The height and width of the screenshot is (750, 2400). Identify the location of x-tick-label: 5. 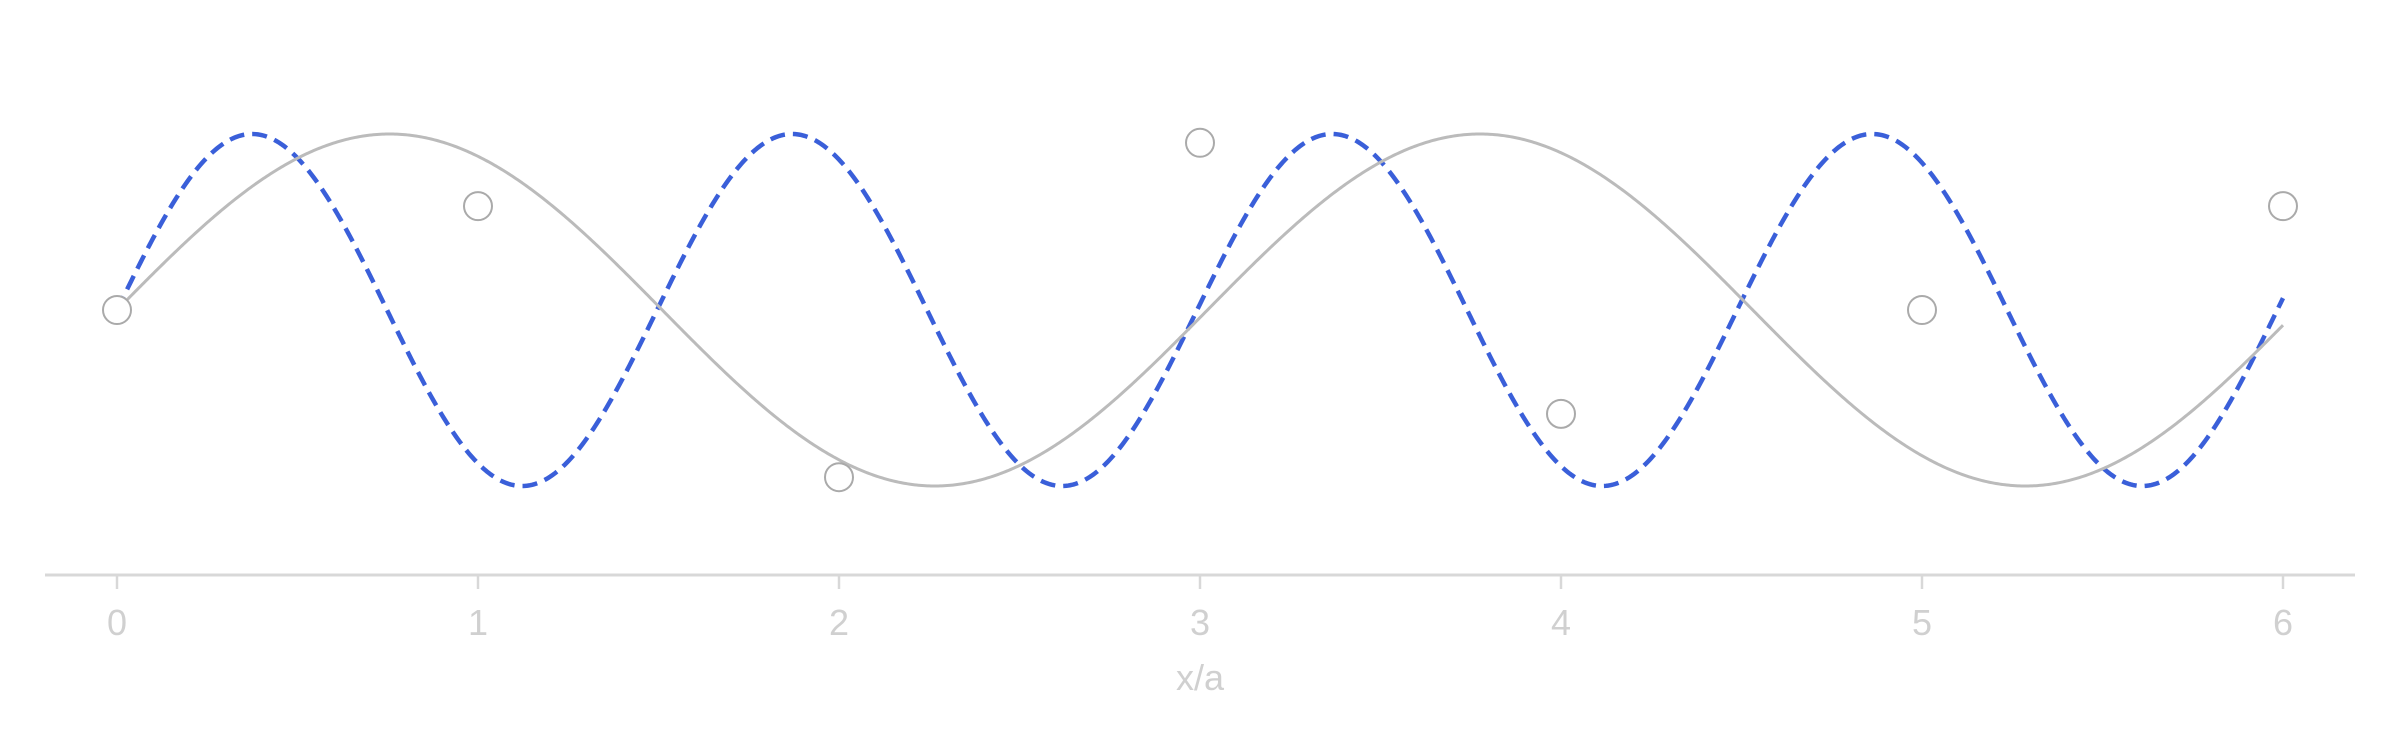
(1922, 622).